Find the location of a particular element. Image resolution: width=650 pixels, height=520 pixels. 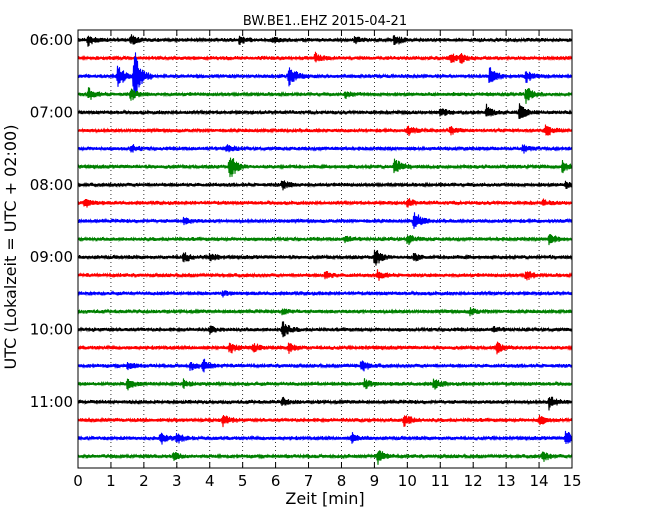

x-tick-label: 5 is located at coordinates (243, 481).